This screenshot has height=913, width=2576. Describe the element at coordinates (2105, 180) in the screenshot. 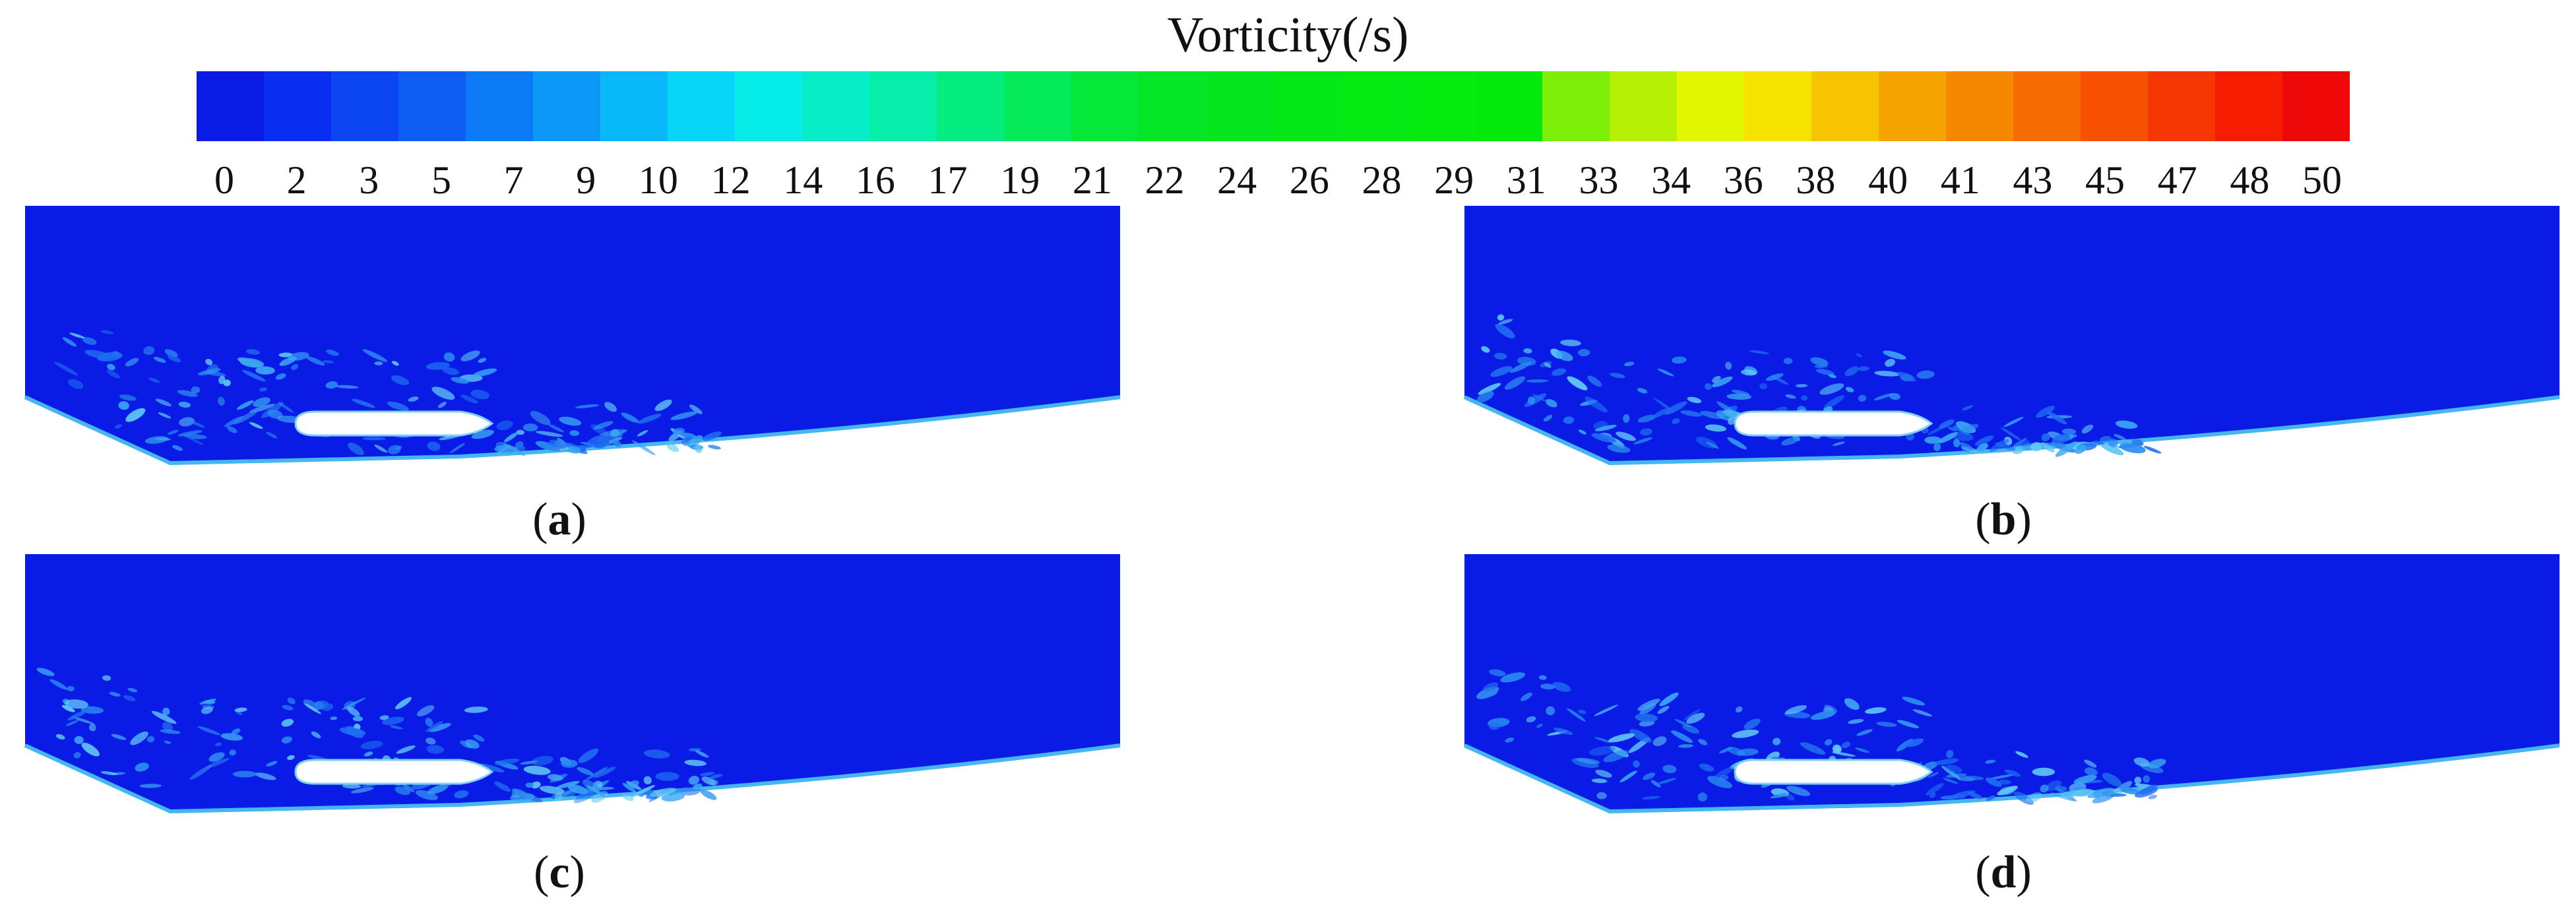

I see `colorbar-tick-label: 45` at that location.